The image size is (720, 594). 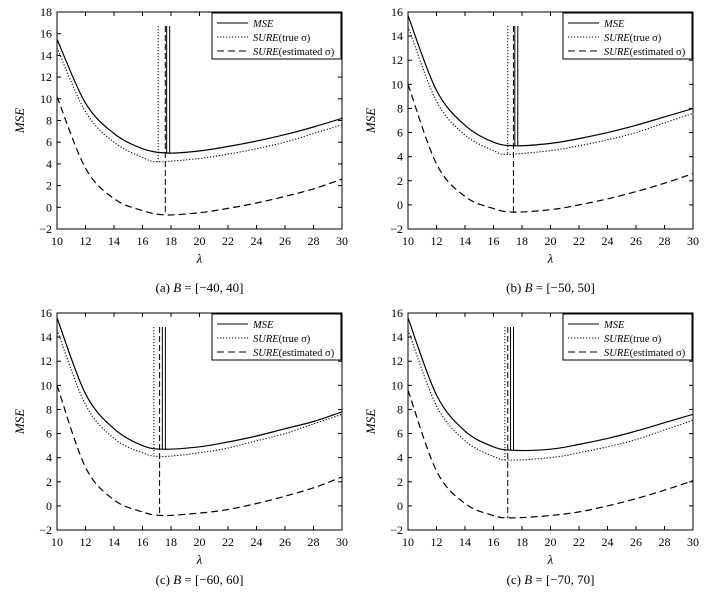 What do you see at coordinates (165, 579) in the screenshot?
I see `caption-prefix: (c)` at bounding box center [165, 579].